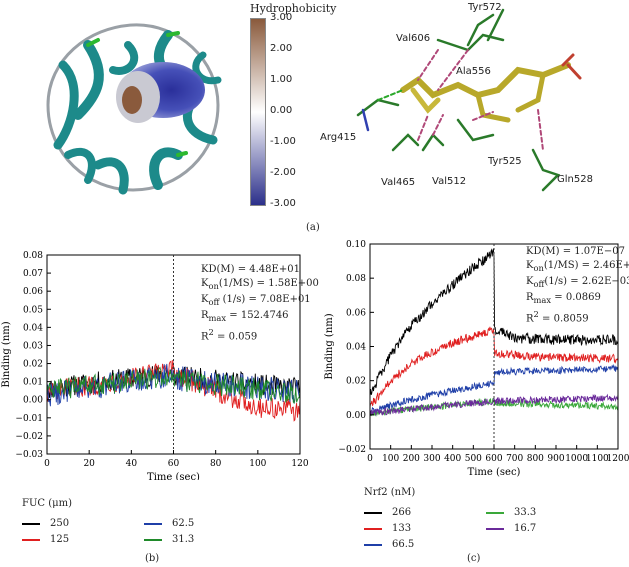 This screenshot has height=567, width=629. Describe the element at coordinates (555, 459) in the screenshot. I see `x-tick-label: 900` at that location.